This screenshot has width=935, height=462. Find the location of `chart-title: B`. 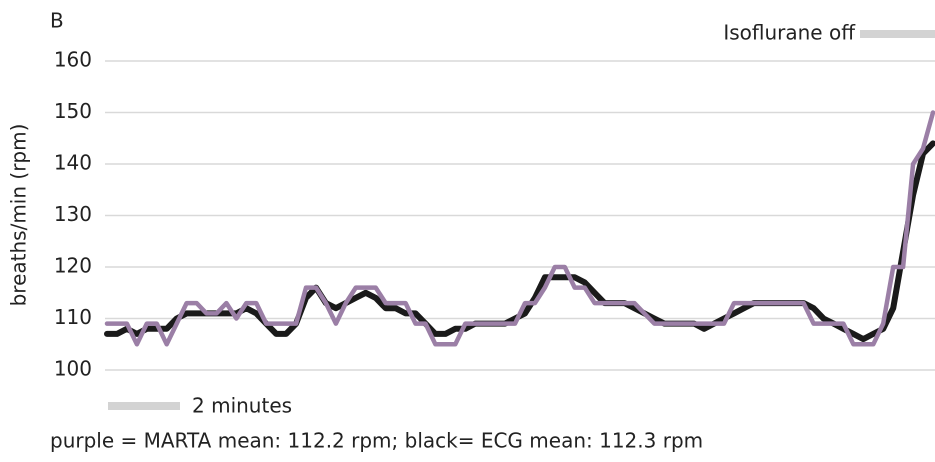

chart-title: B is located at coordinates (57, 21).